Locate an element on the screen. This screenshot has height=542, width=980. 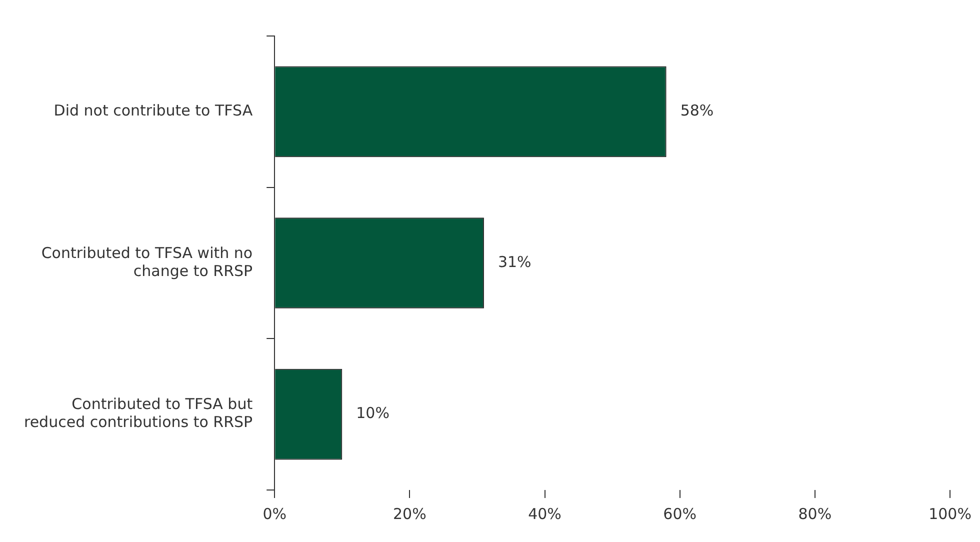
y-tick-label: Contributed to TFSA with no change to RRSP is located at coordinates (147, 262).